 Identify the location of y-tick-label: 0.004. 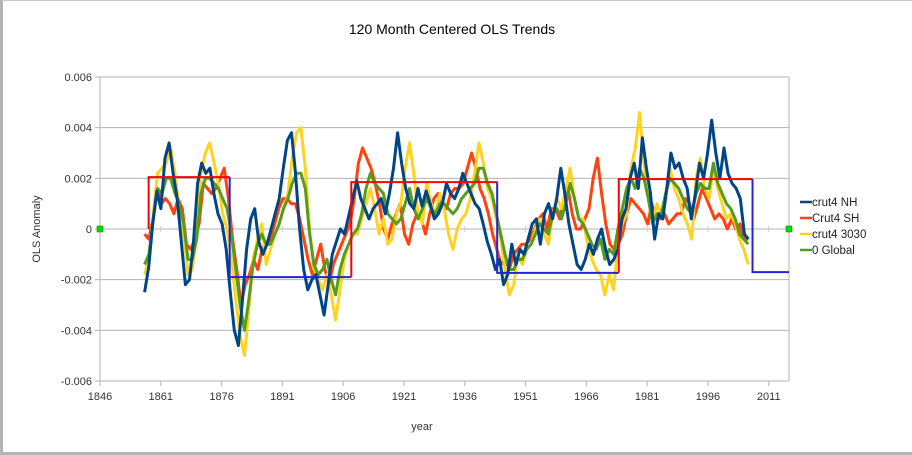
(78, 129).